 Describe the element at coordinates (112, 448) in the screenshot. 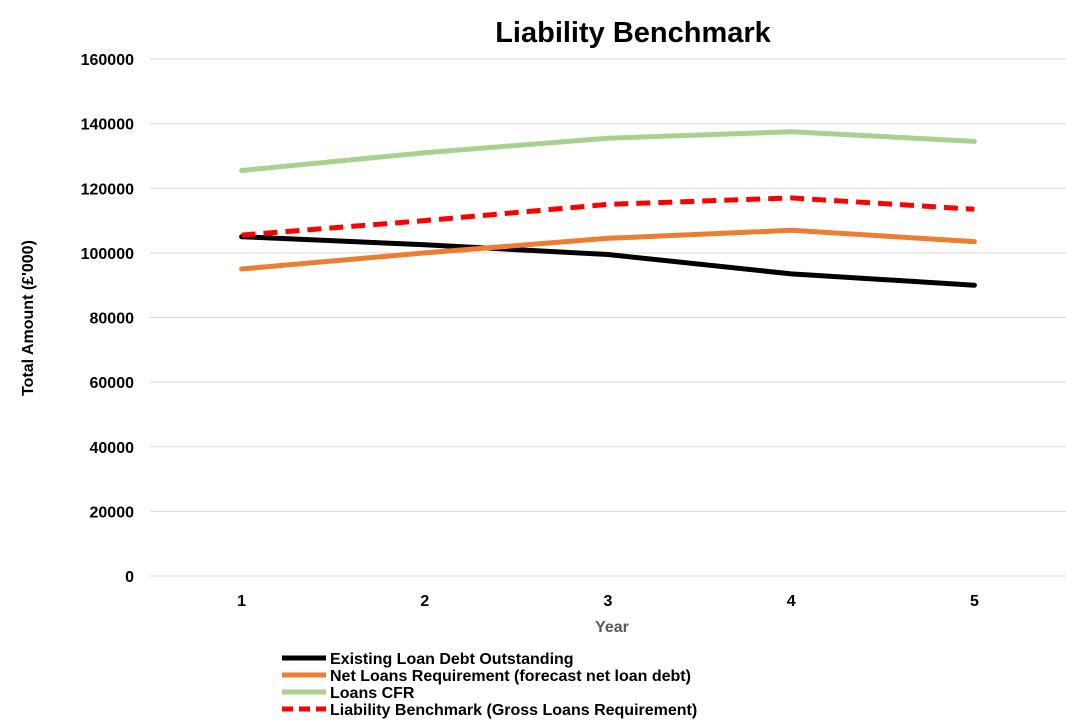

I see `y-tick-label: 40000` at that location.